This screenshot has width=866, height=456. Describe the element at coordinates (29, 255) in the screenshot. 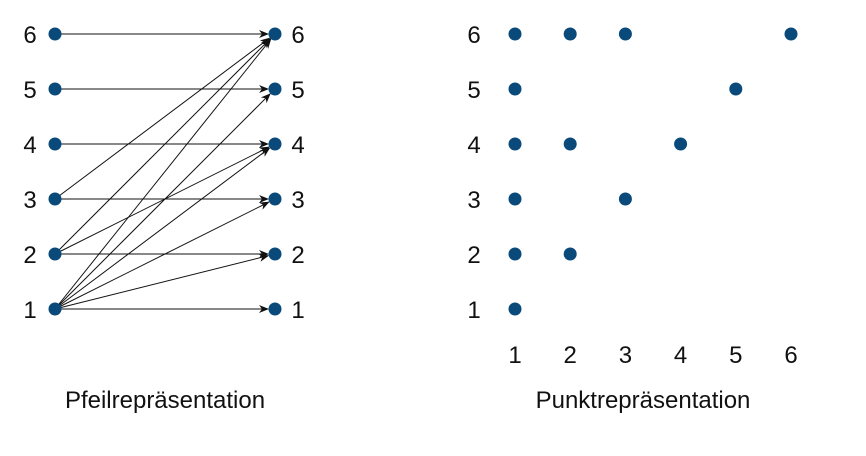

I see `left-label-2: 2` at that location.